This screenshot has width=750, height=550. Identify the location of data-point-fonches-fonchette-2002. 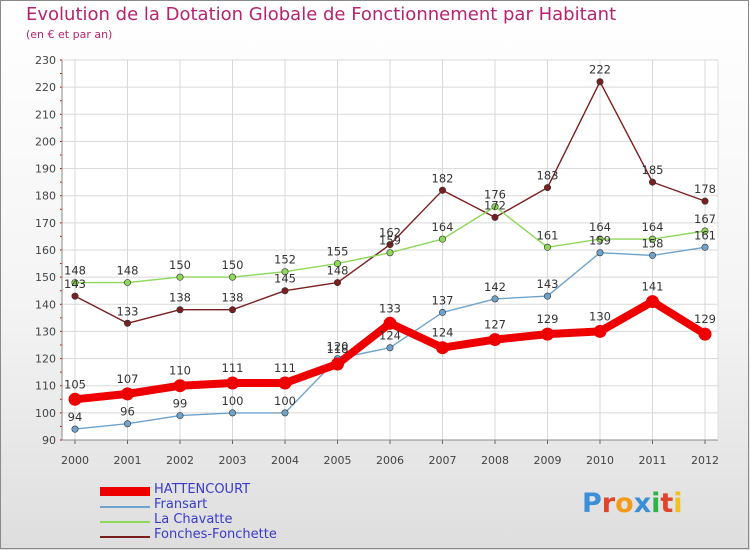
(180, 310).